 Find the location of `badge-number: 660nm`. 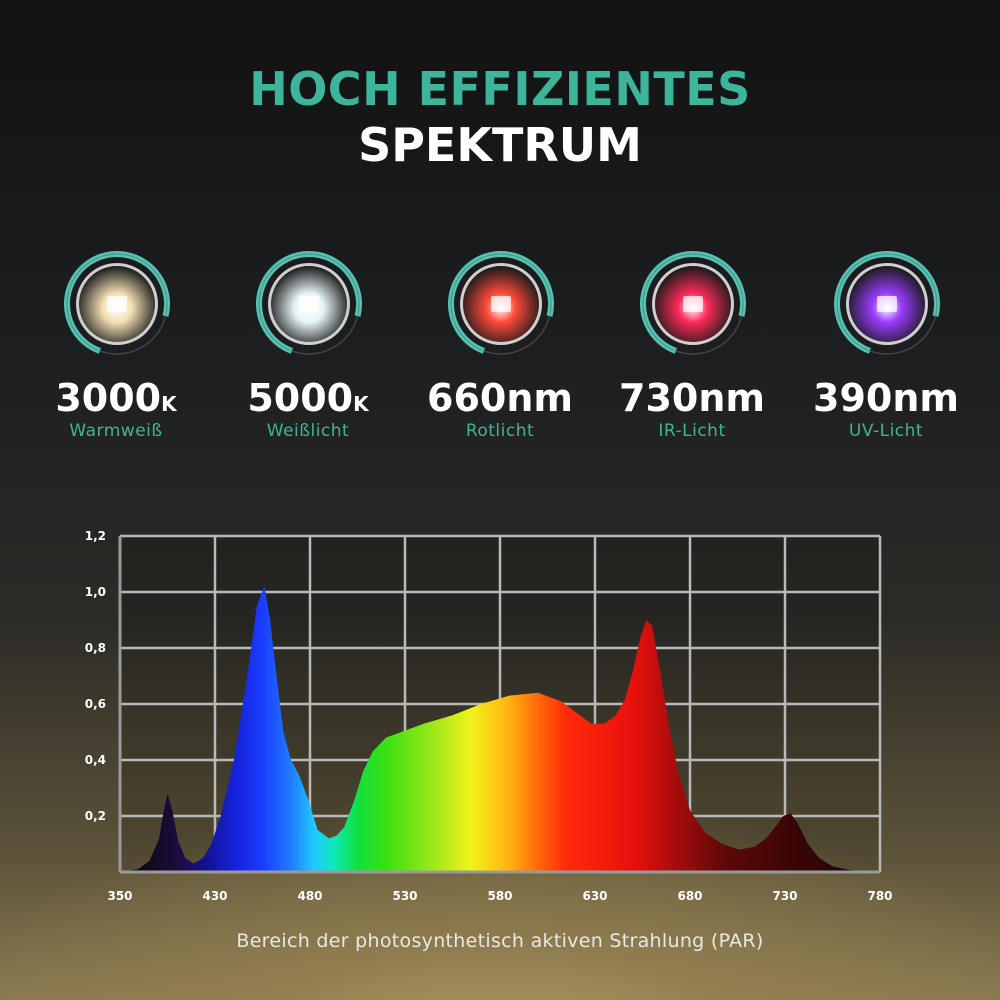

badge-number: 660nm is located at coordinates (500, 398).